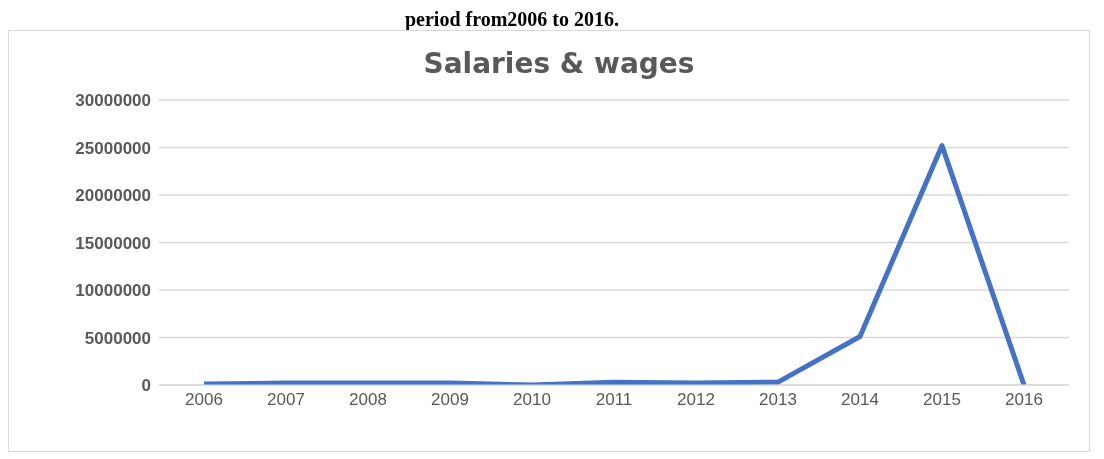  Describe the element at coordinates (286, 400) in the screenshot. I see `x-tick-label: 2007` at that location.